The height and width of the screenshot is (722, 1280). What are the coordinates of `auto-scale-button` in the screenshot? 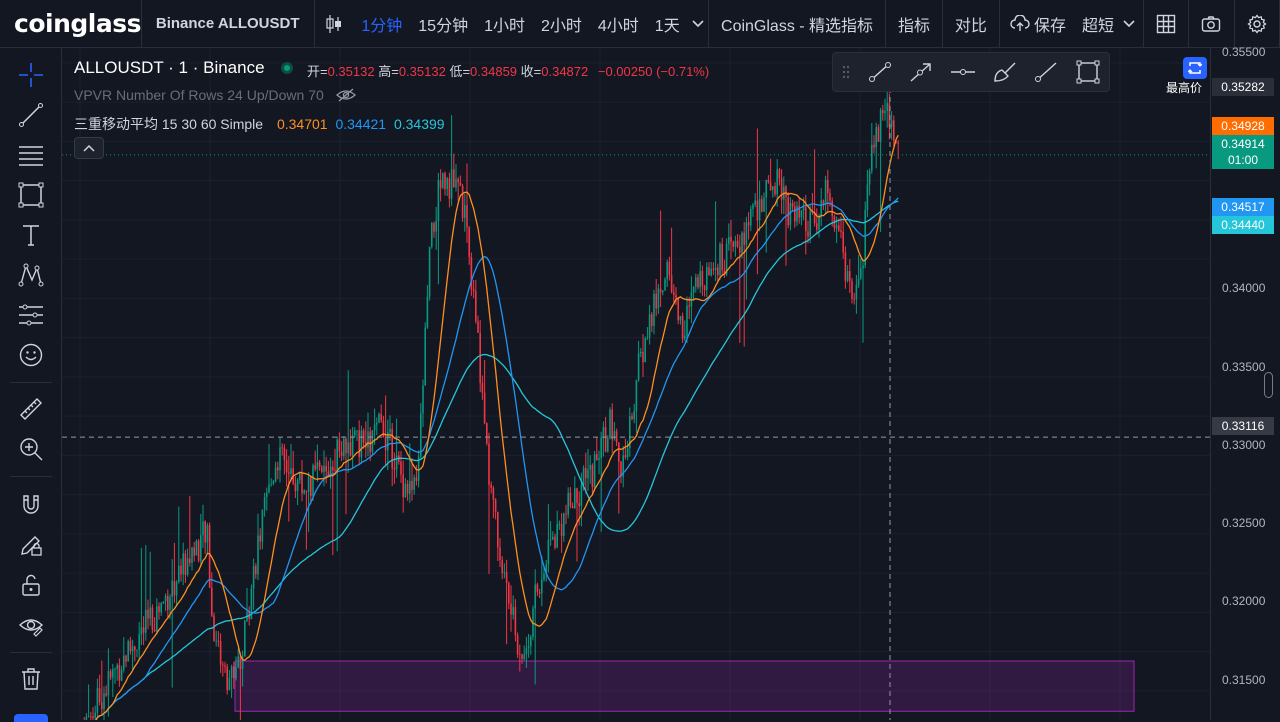 It's located at (1195, 68).